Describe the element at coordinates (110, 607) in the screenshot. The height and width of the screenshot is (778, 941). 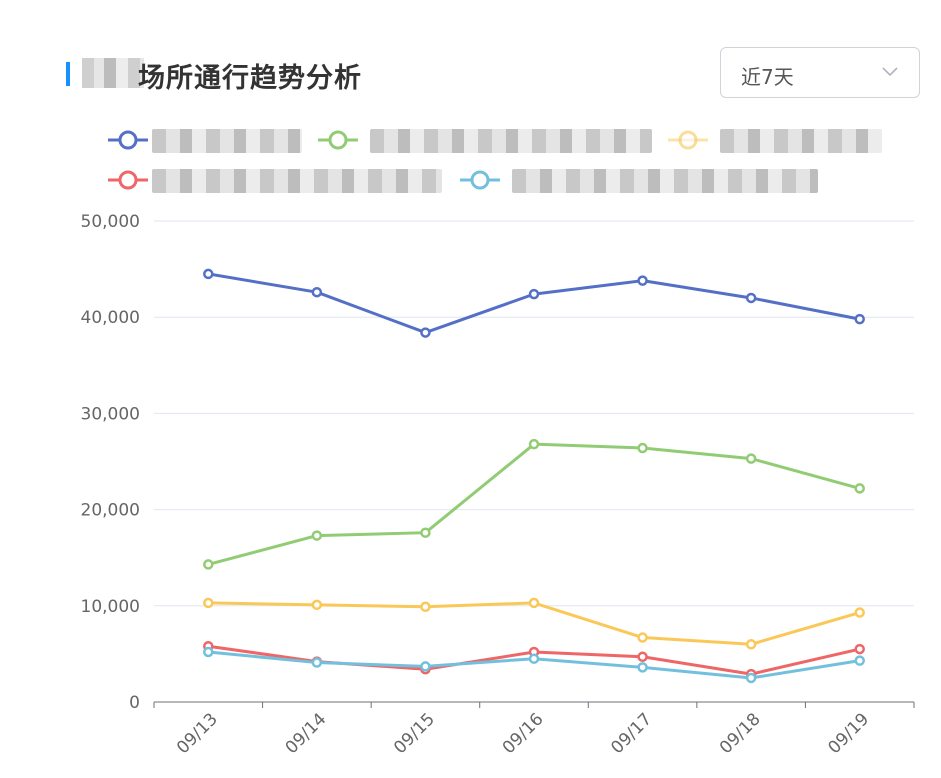
I see `y-tick-label: 10,000` at that location.